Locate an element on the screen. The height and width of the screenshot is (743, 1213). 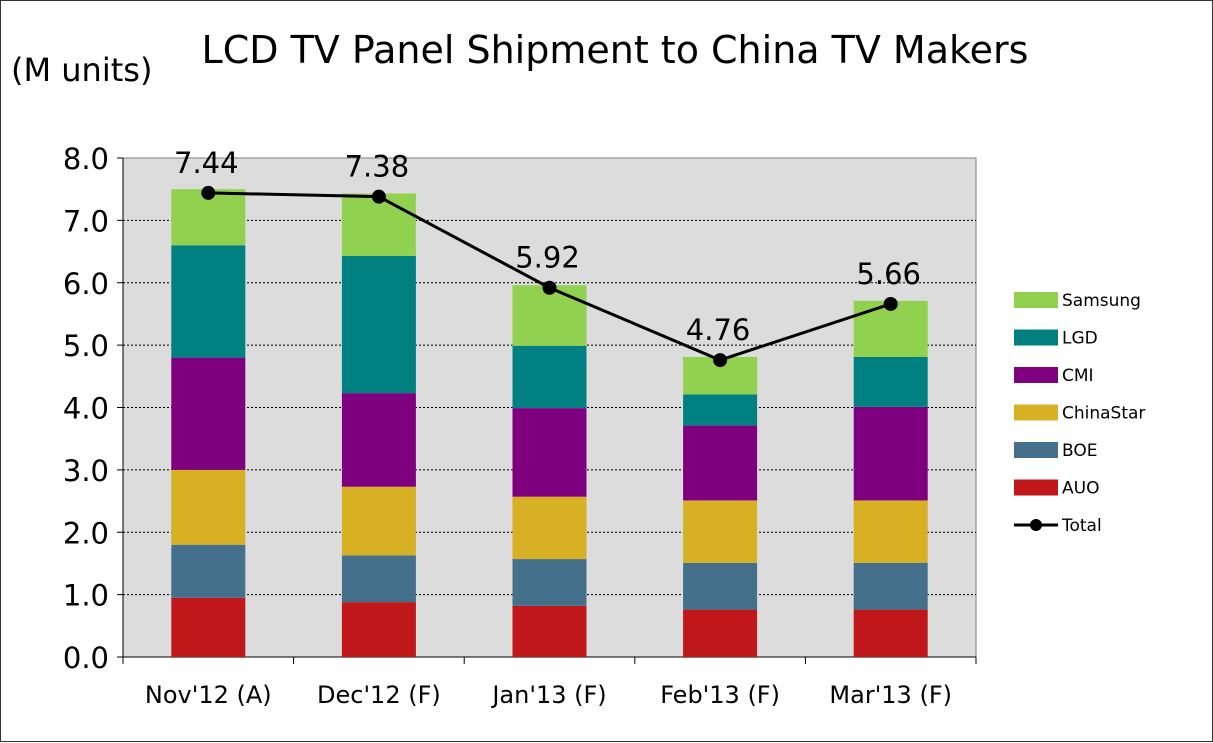
legend-label-chinastar: ChinaStar is located at coordinates (1103, 414).